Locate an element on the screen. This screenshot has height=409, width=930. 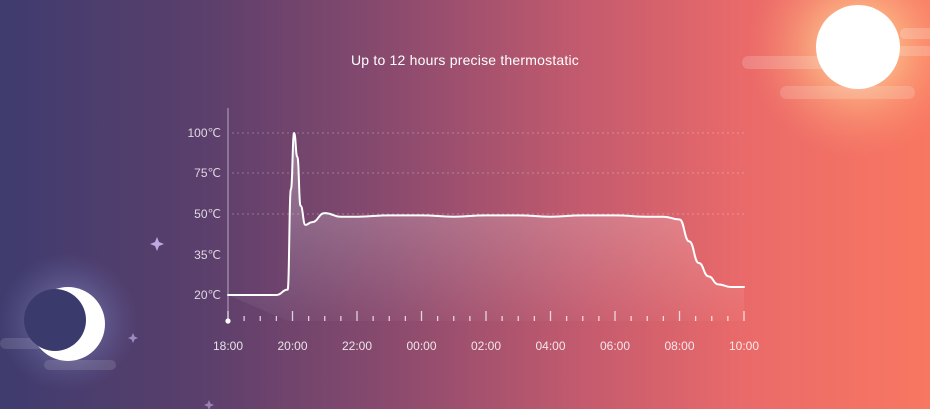
x-tick-label: 20:00 is located at coordinates (292, 346).